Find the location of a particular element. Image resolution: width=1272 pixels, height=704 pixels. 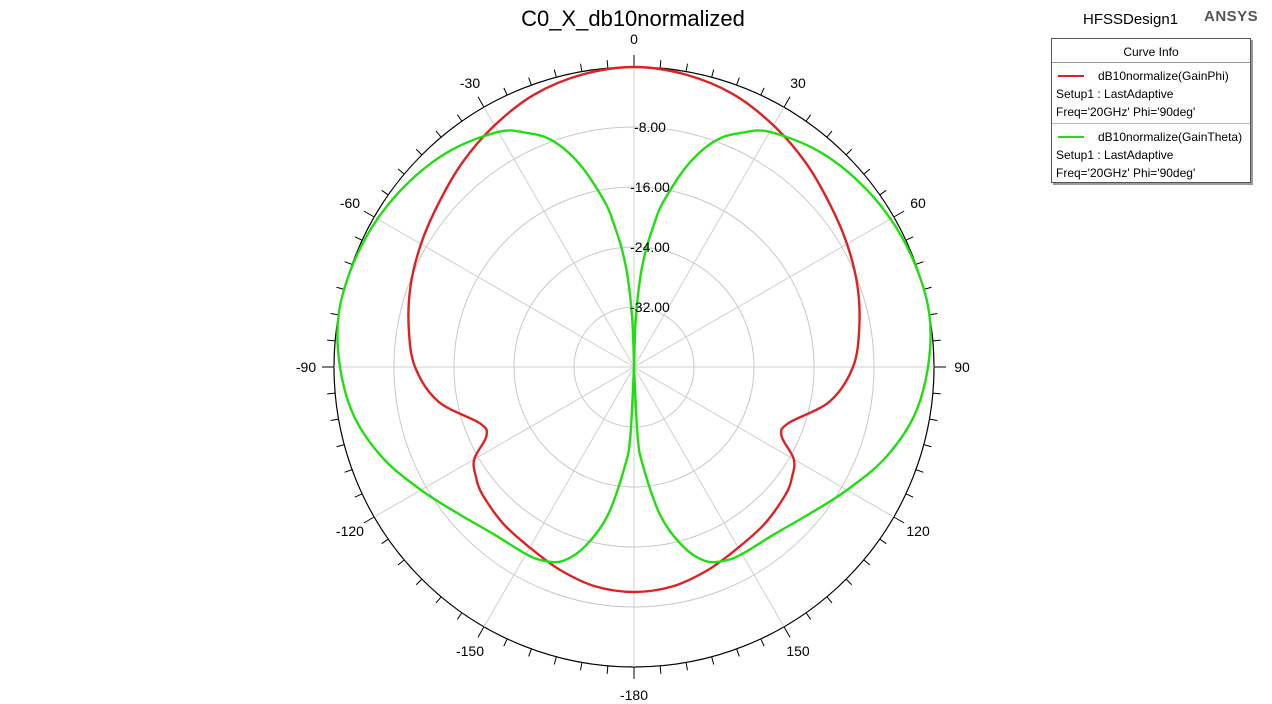

design-name: HFSSDesign1 is located at coordinates (1131, 19).